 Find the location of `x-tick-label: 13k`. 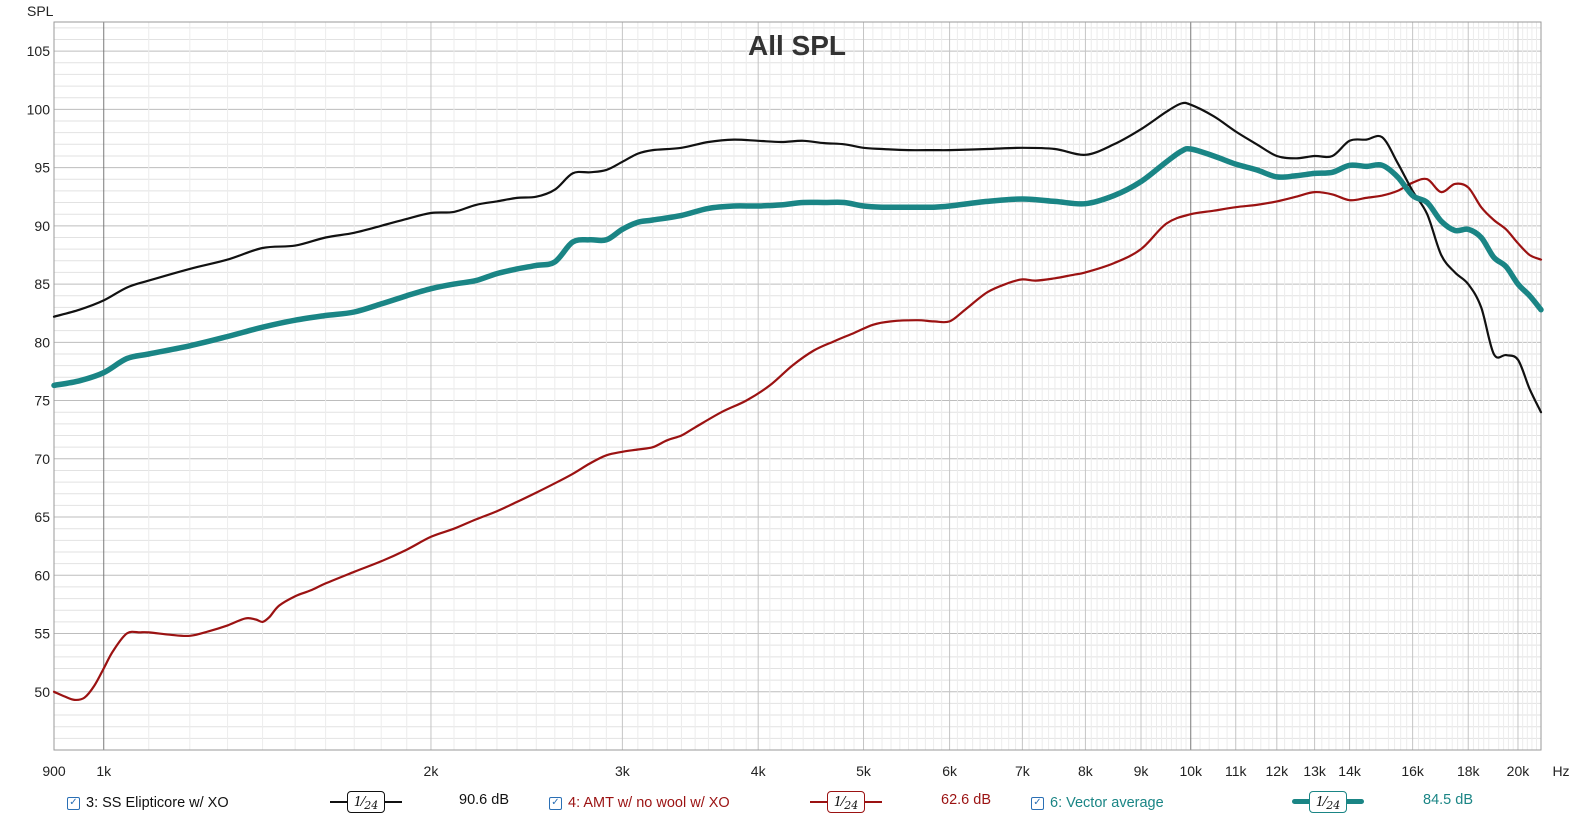

x-tick-label: 13k is located at coordinates (1315, 771).